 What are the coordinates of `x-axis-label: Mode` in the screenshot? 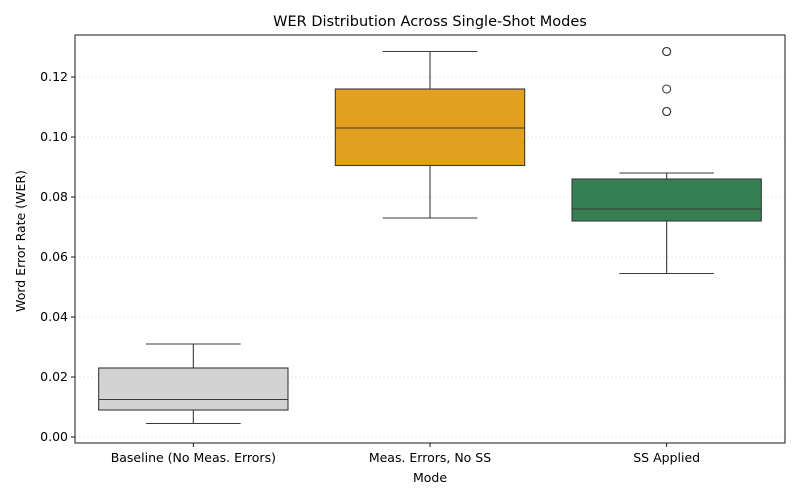 It's located at (430, 477).